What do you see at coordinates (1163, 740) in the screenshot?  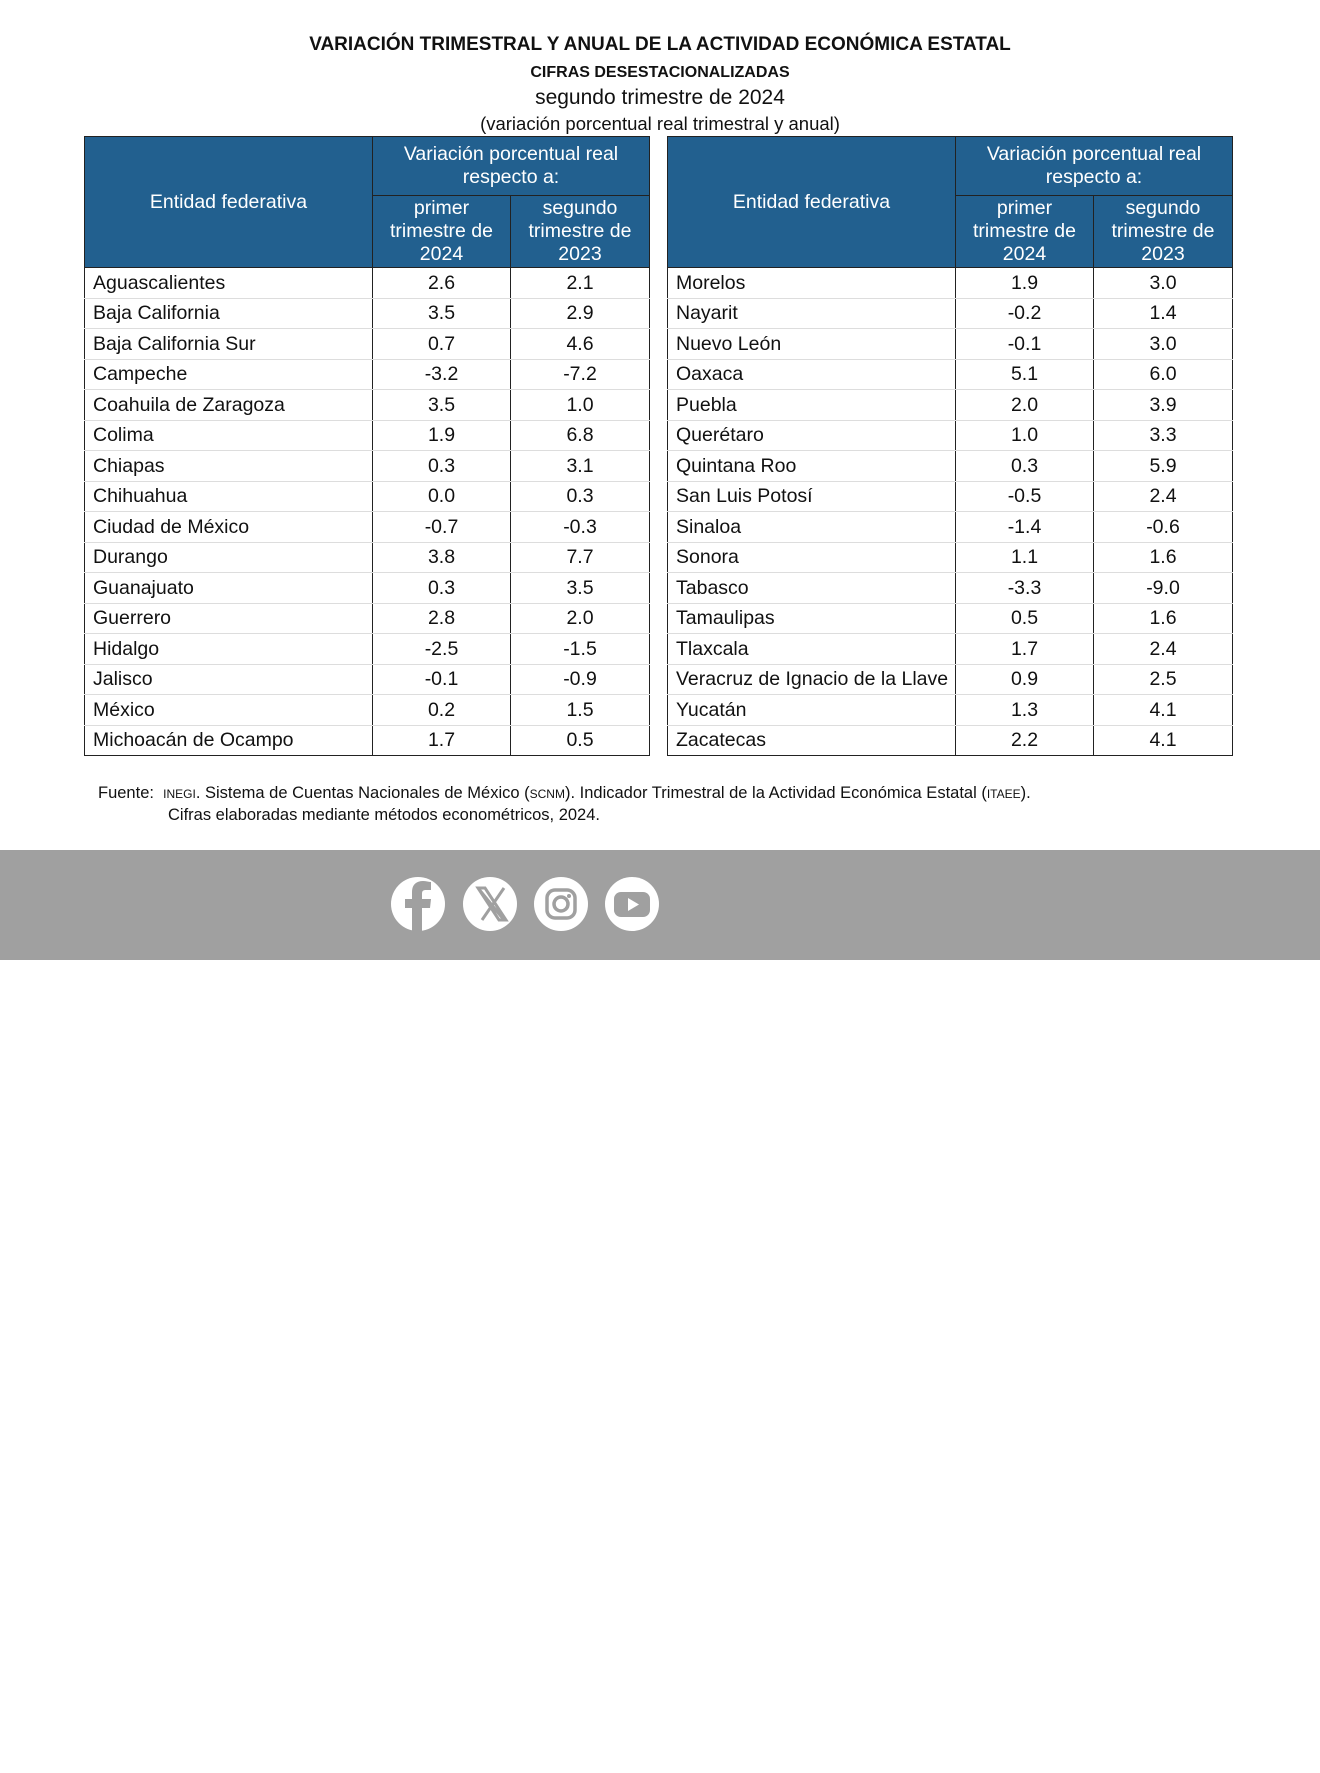 I see `value-cell: 4.1` at bounding box center [1163, 740].